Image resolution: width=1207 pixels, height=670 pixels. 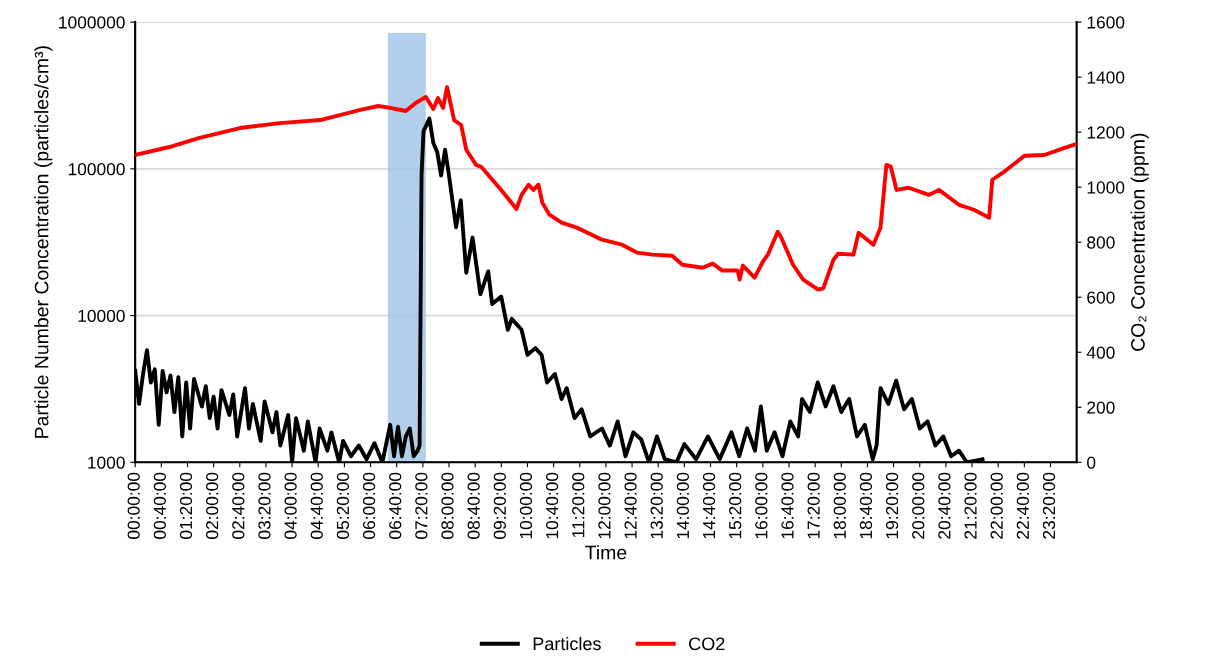 What do you see at coordinates (238, 505) in the screenshot?
I see `x-tick-label: 02:40:00` at bounding box center [238, 505].